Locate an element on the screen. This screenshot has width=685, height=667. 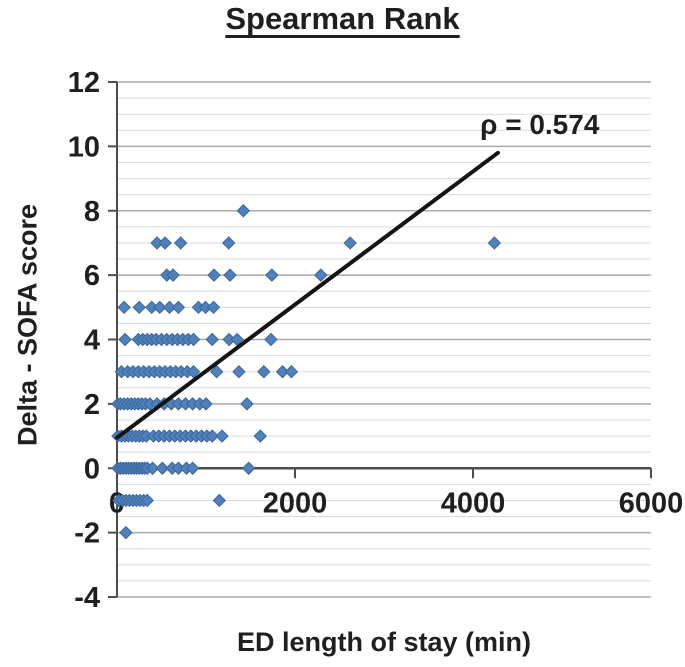
x-axis-title: ED length of stay (min) is located at coordinates (383, 642).